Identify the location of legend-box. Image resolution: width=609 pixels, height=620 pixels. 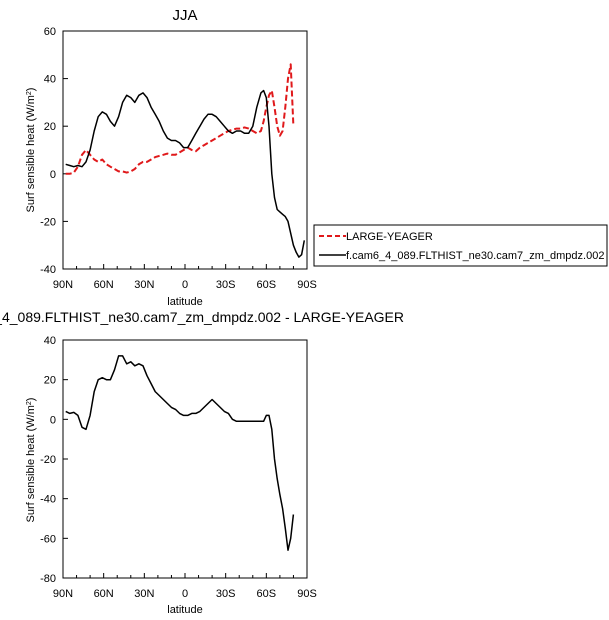
(460, 245).